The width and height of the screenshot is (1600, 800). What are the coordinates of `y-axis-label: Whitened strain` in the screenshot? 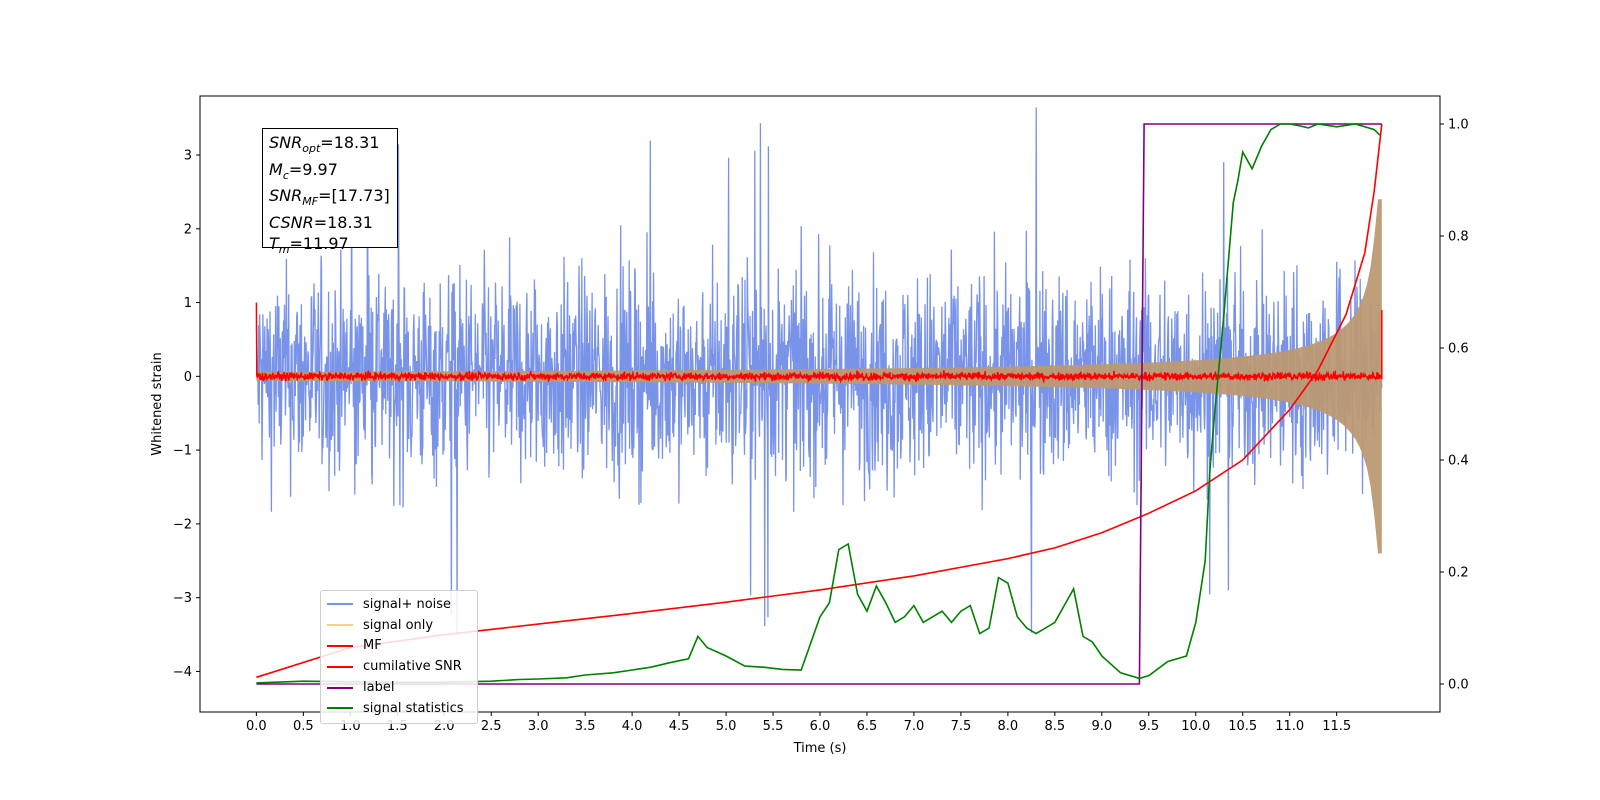 It's located at (157, 403).